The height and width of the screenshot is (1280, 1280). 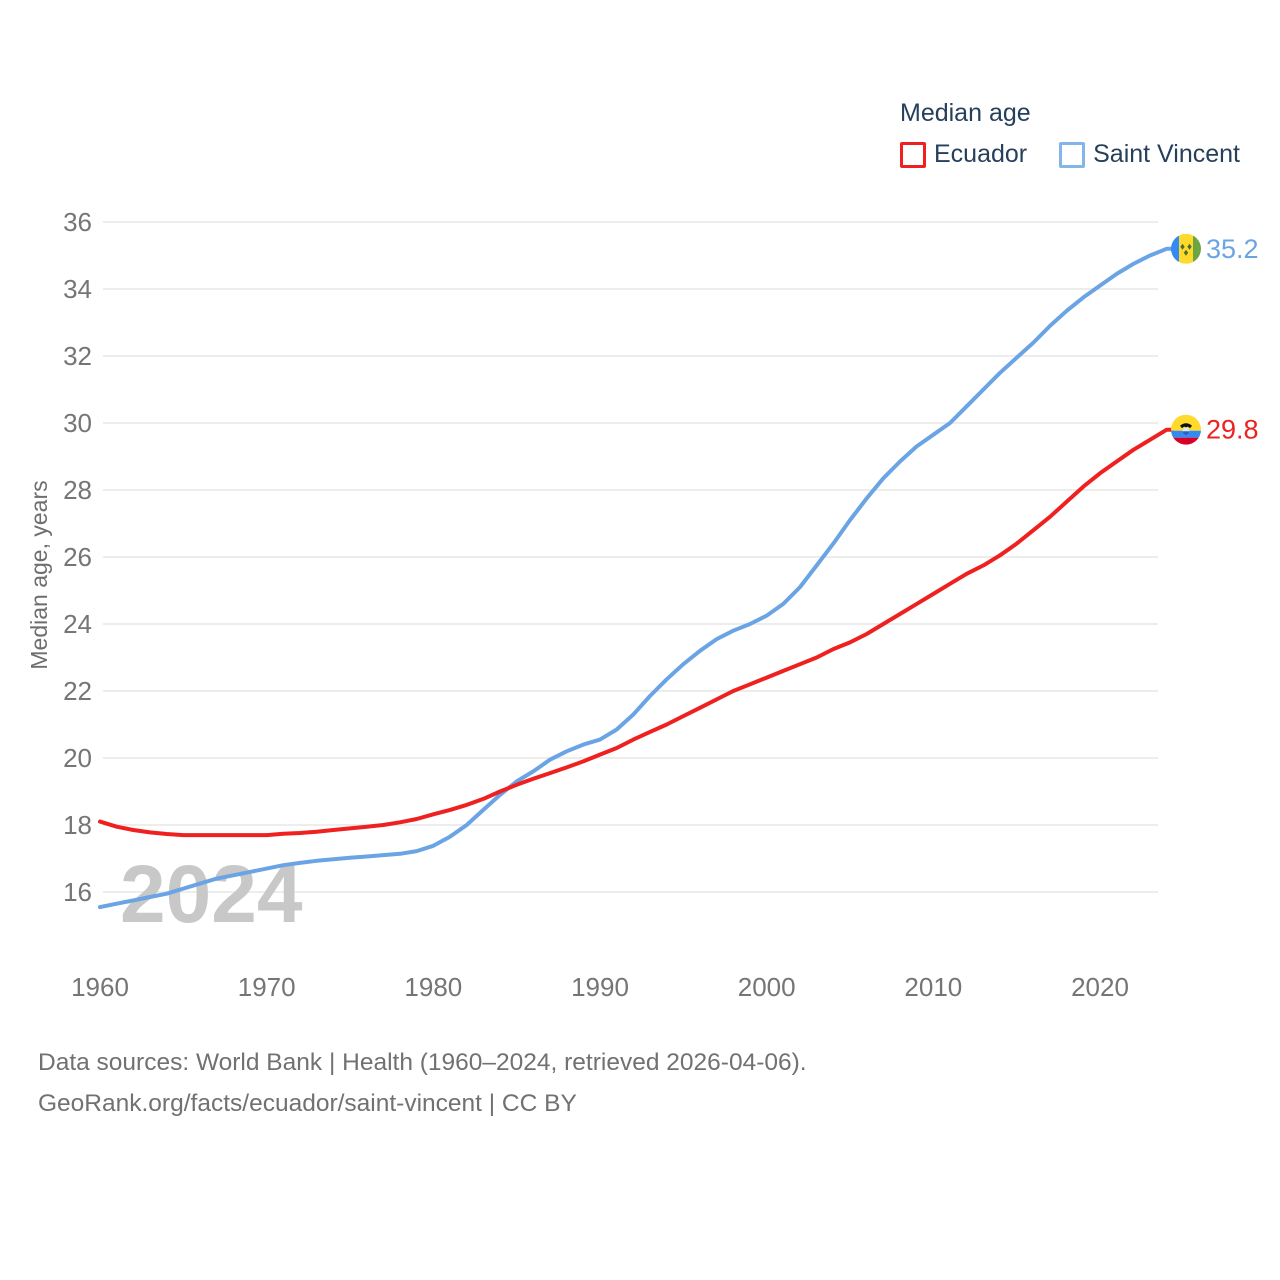 What do you see at coordinates (77, 825) in the screenshot?
I see `y-tick-label: 18` at bounding box center [77, 825].